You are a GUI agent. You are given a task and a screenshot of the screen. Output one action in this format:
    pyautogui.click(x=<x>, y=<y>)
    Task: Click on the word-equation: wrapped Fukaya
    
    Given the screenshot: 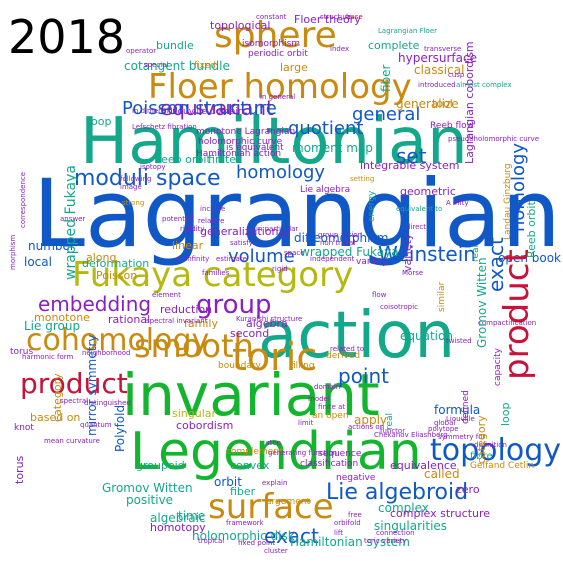 What is the action you would take?
    pyautogui.click(x=349, y=252)
    